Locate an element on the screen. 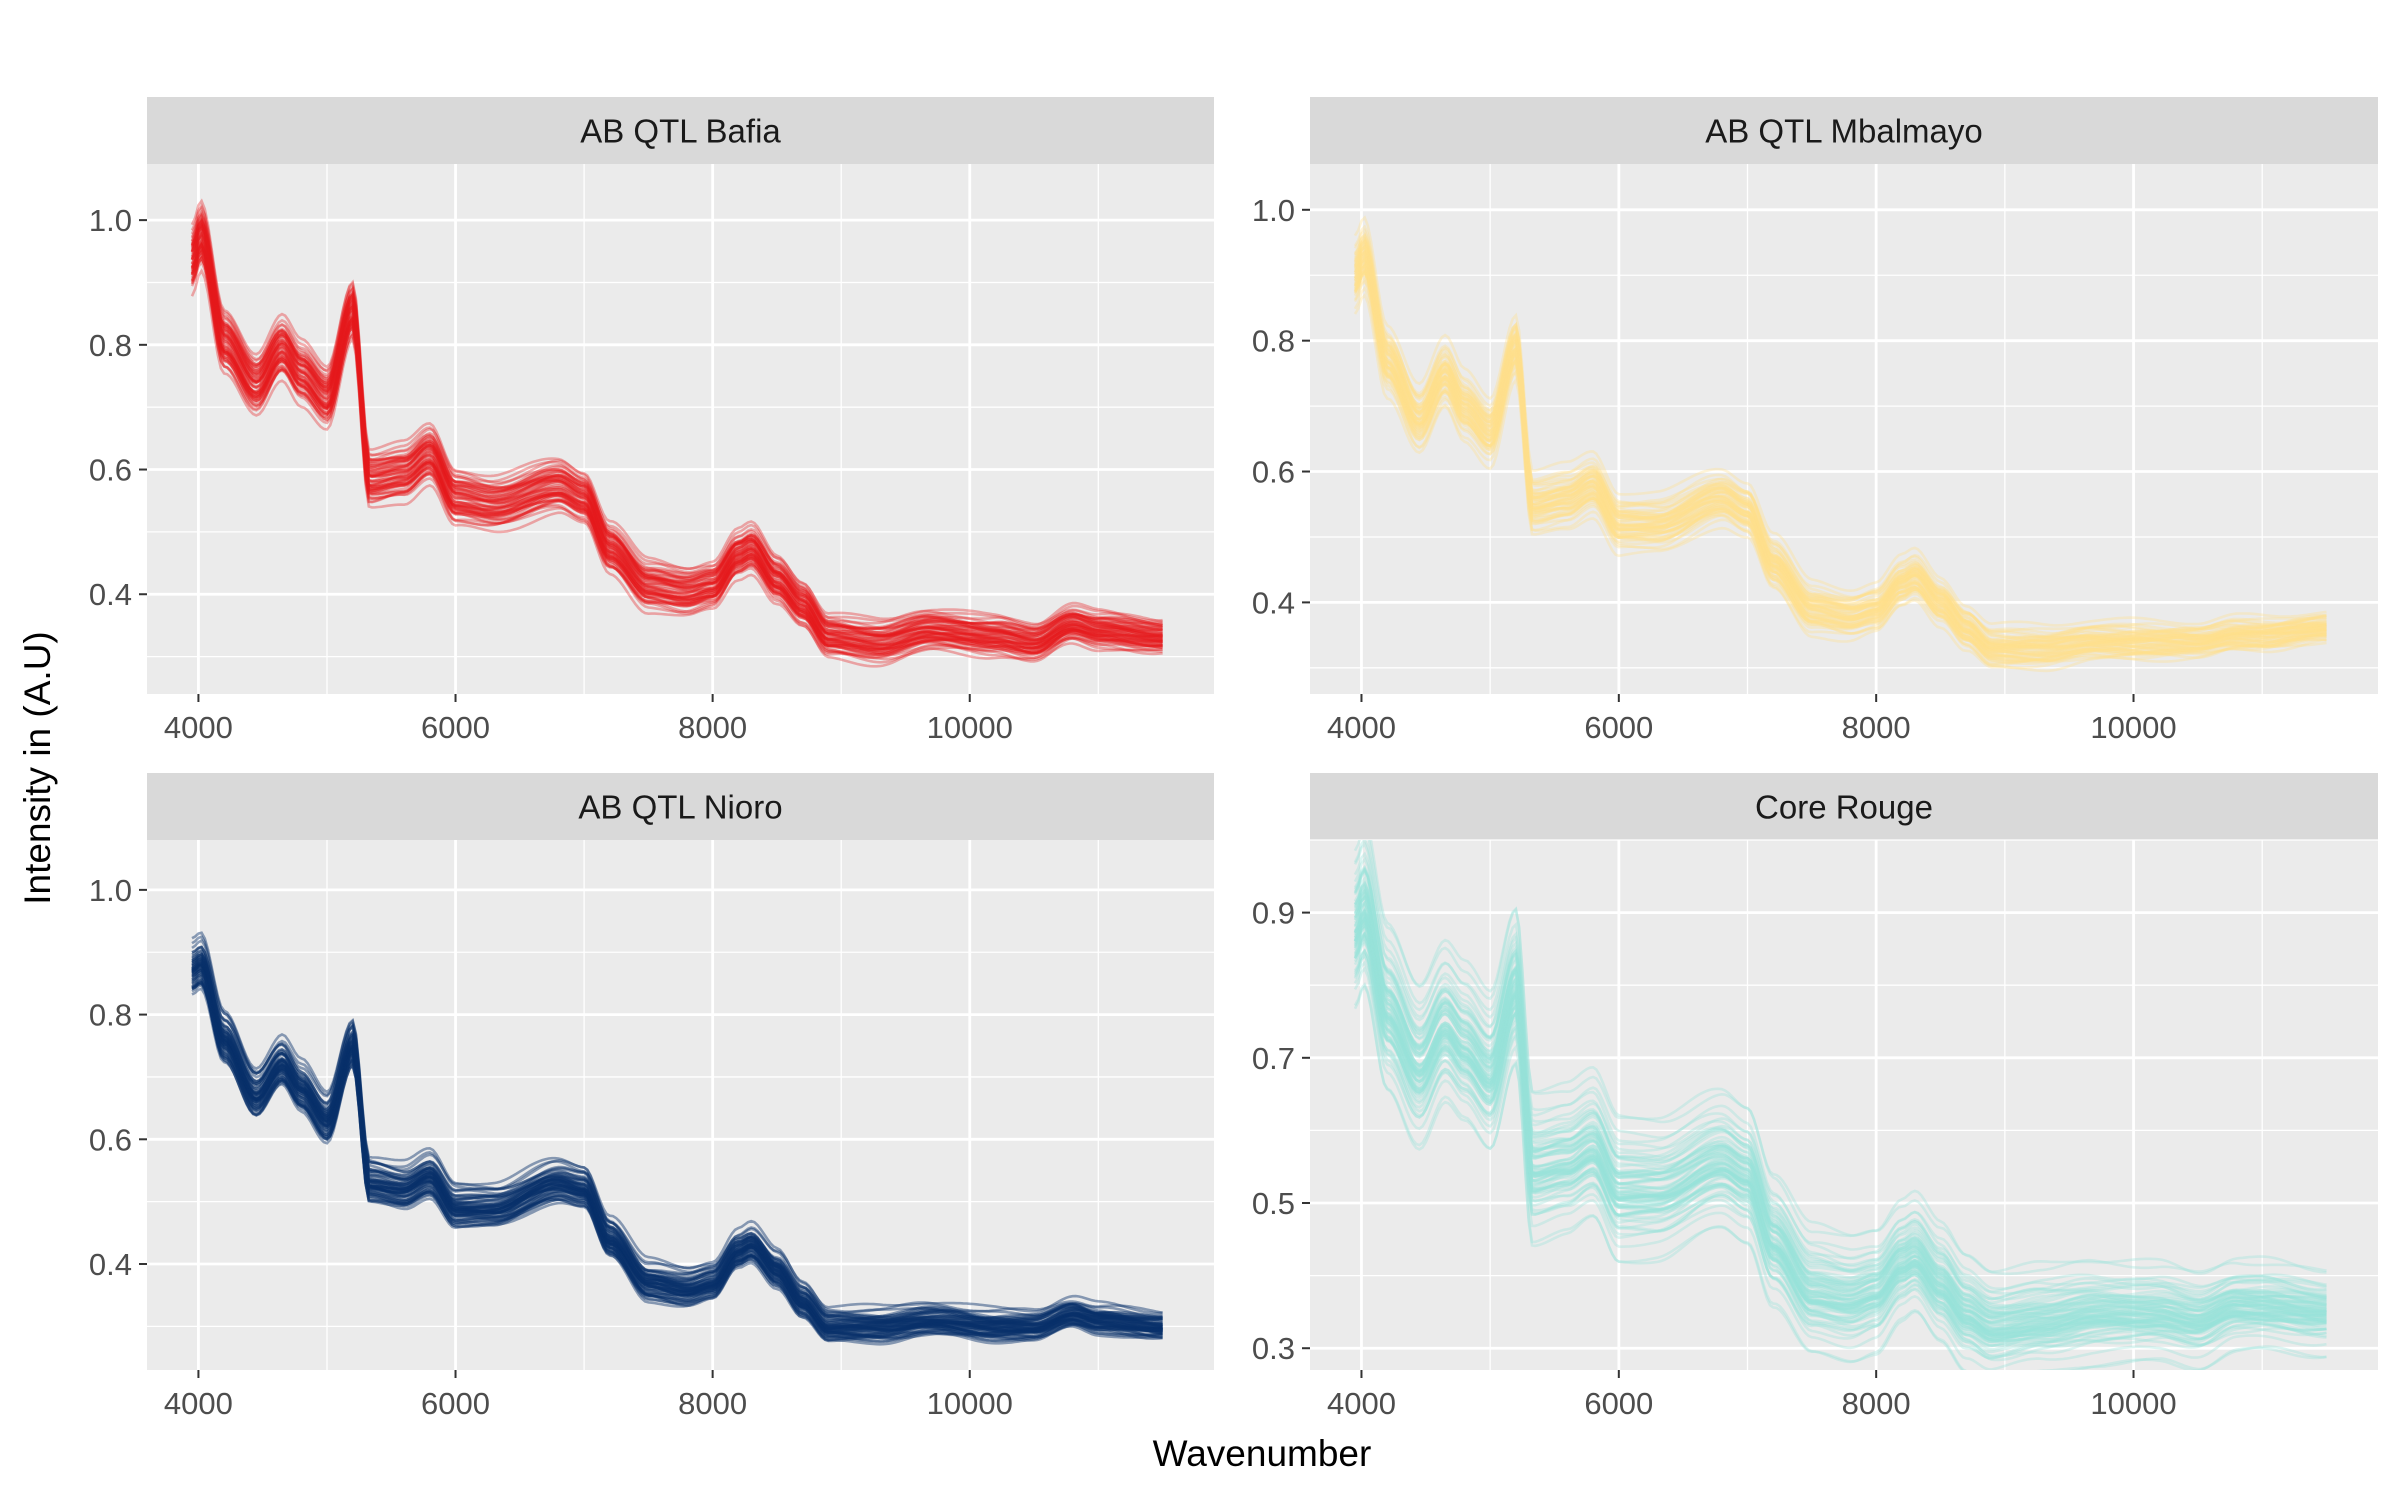 This screenshot has height=1505, width=2400. spectra-series is located at coordinates (676, 433).